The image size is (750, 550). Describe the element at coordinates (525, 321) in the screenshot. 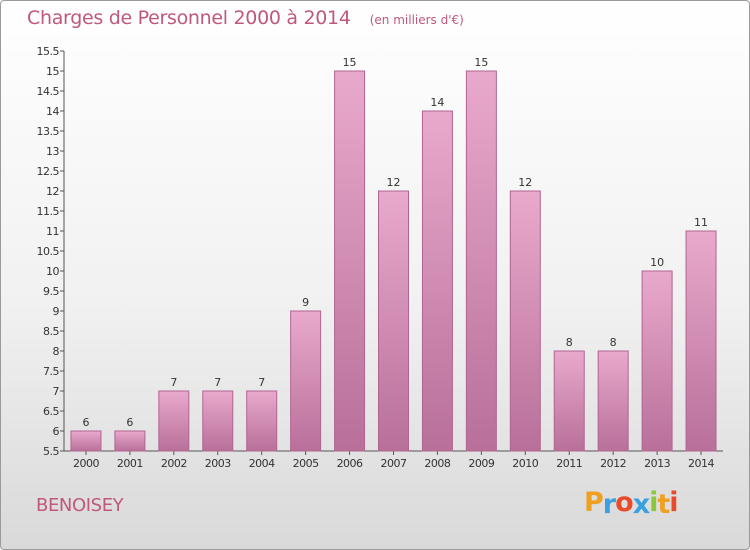

I see `bar-2010` at that location.